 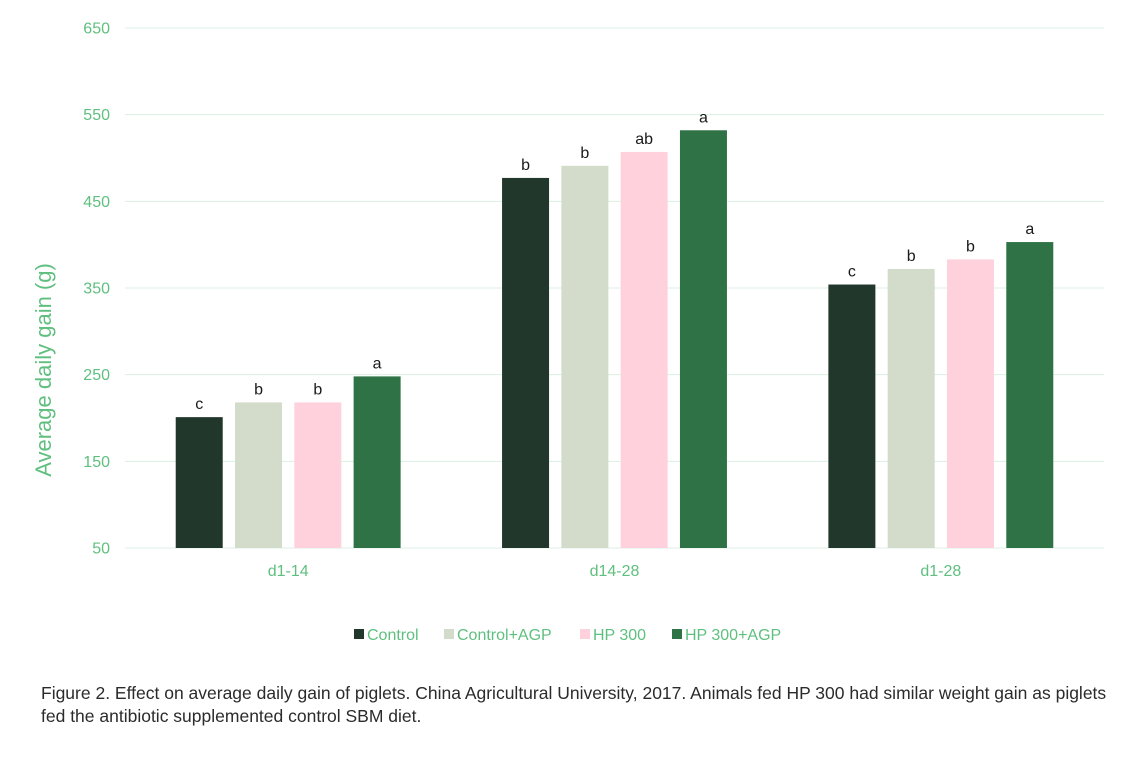 I want to click on y-tick-label: 550, so click(x=96, y=115).